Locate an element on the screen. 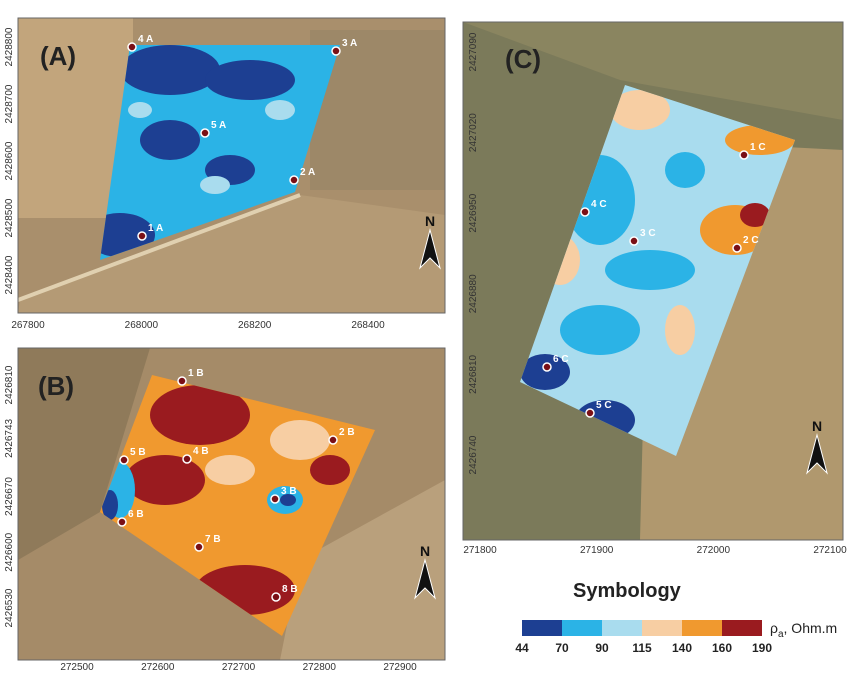  legend-break: 190 is located at coordinates (762, 648).